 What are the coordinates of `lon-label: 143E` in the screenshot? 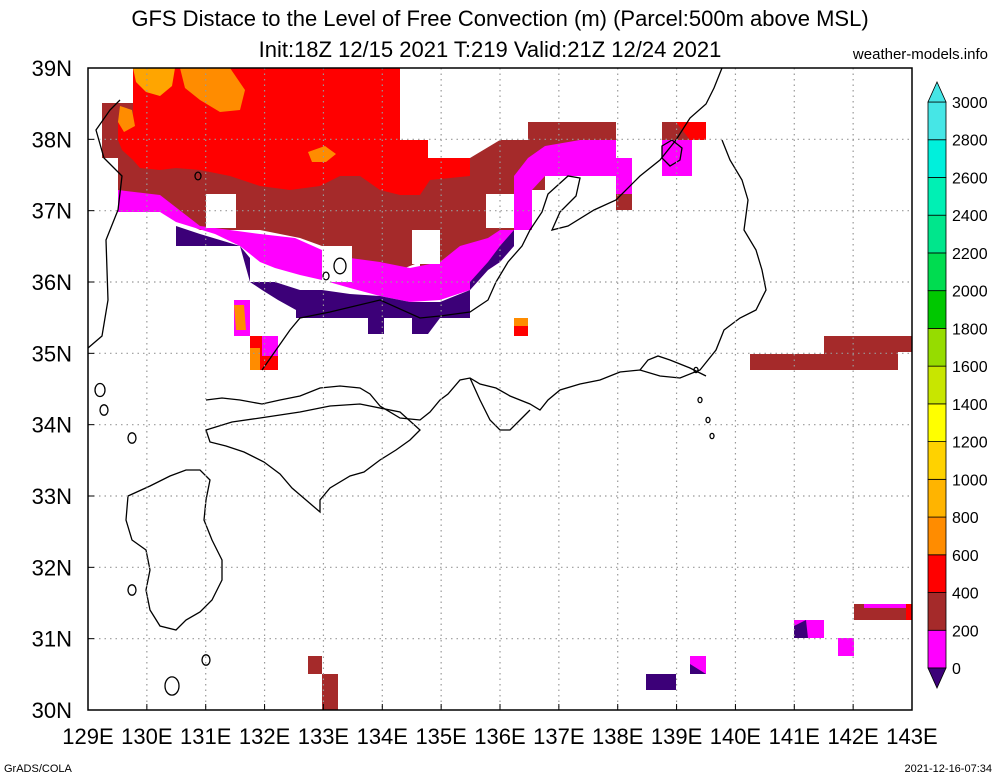 It's located at (911, 736).